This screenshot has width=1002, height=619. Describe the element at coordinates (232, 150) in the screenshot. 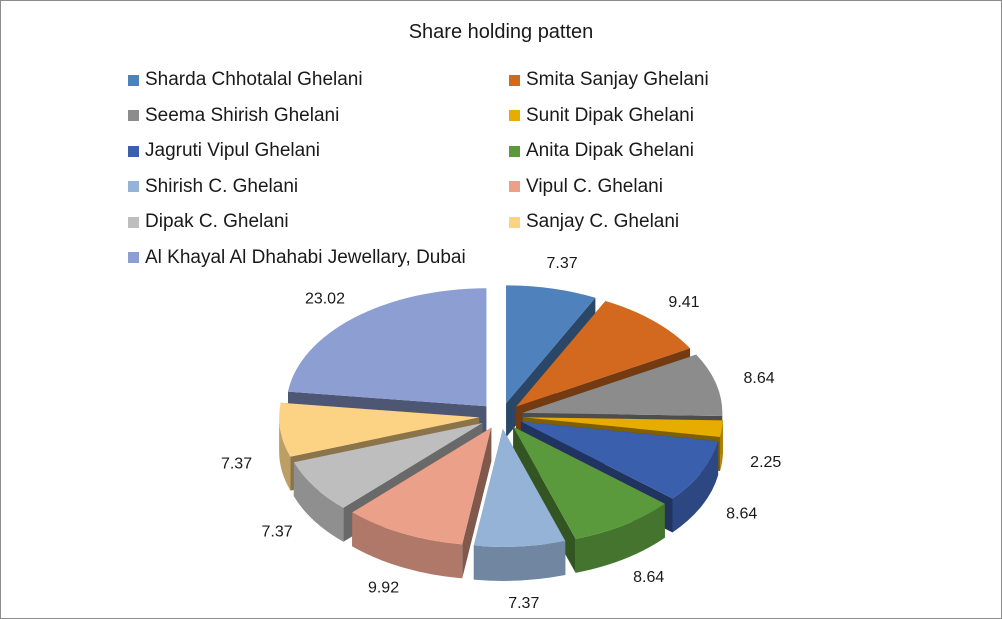

I see `legend-label: Jagruti Vipul Ghelani` at that location.